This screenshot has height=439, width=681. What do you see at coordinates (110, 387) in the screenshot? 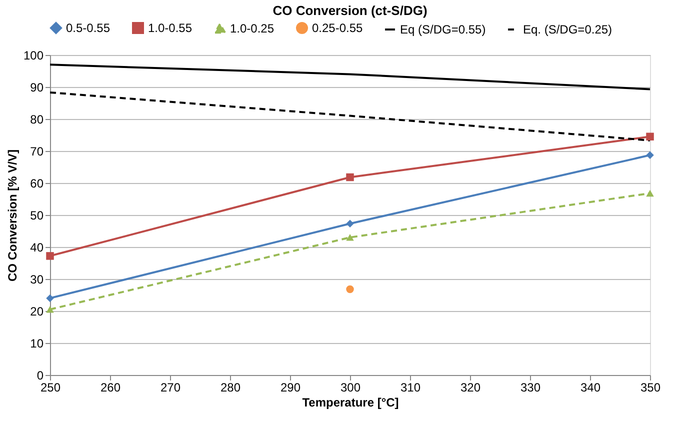
I see `x-tick-label: 260` at bounding box center [110, 387].